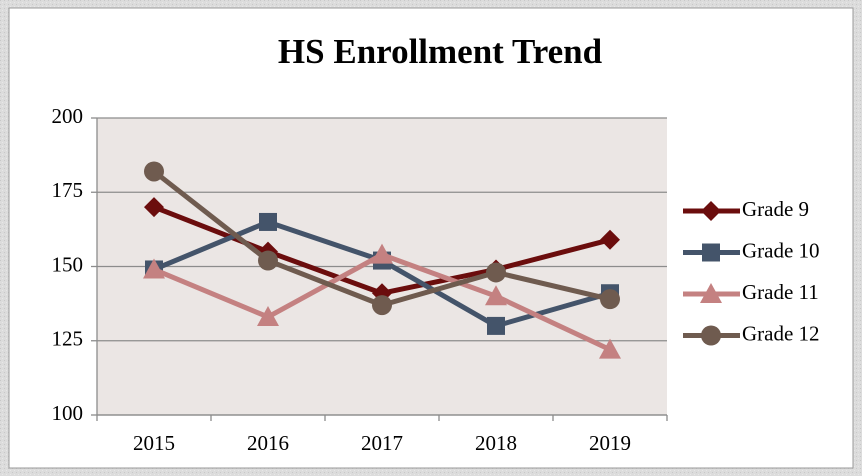 This screenshot has height=476, width=862. What do you see at coordinates (440, 51) in the screenshot?
I see `chart-title: HS Enrollment Trend` at bounding box center [440, 51].